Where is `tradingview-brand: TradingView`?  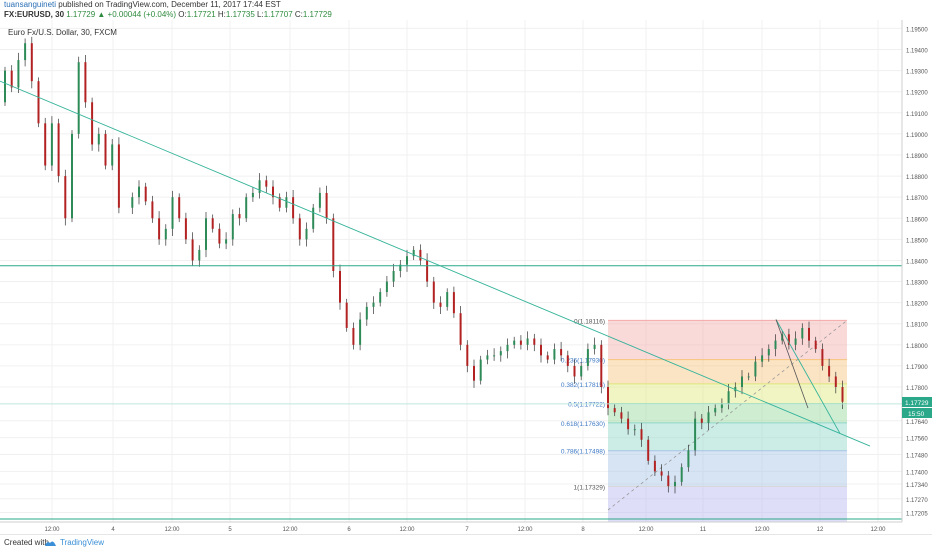
tradingview-brand: TradingView is located at coordinates (82, 542).